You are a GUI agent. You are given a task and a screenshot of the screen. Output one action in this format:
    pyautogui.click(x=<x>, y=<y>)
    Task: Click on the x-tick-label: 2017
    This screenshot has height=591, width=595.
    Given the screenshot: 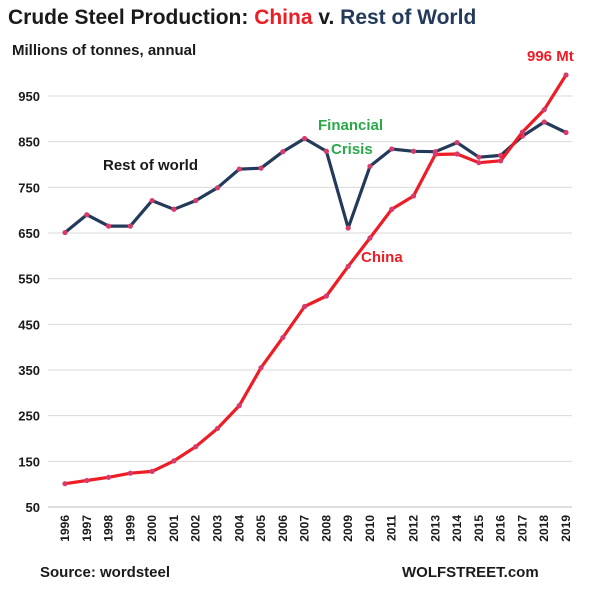 What is the action you would take?
    pyautogui.click(x=522, y=528)
    